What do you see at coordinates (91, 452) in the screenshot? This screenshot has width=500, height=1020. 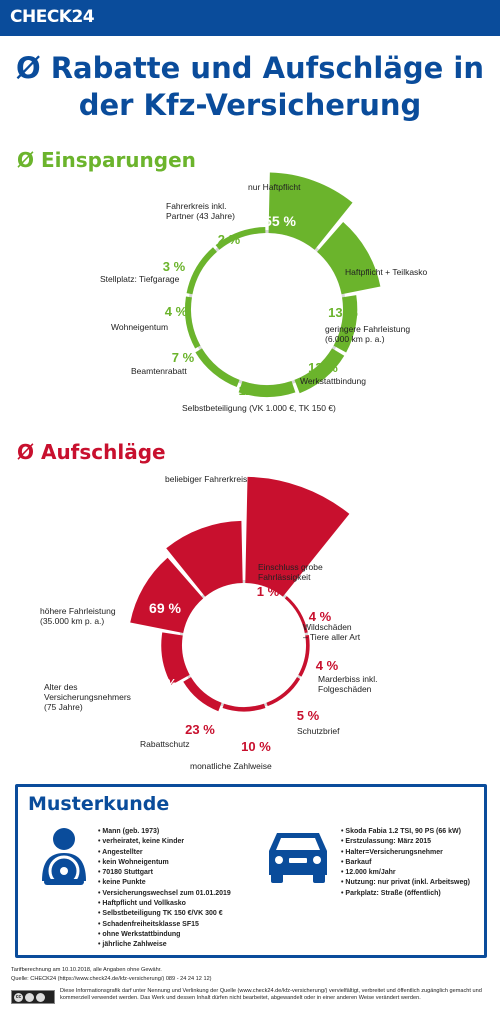 I see `surcharges-section-title: Ø Aufschläge` at bounding box center [91, 452].